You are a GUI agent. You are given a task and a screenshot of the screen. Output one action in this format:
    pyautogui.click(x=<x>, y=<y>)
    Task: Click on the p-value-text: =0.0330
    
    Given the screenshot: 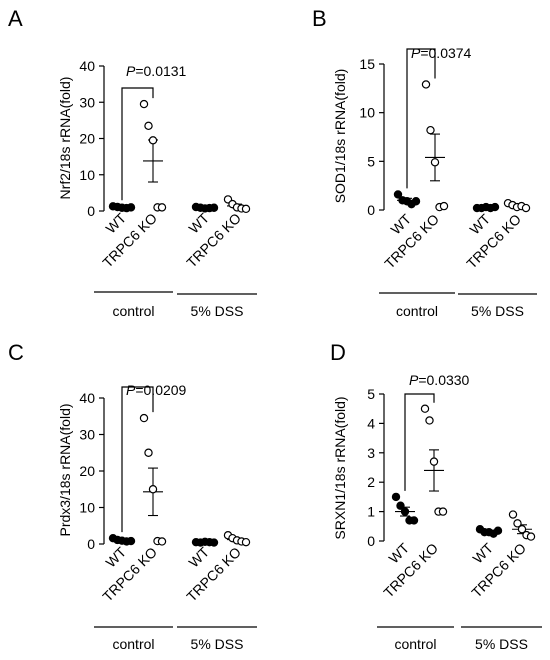 What is the action you would take?
    pyautogui.click(x=443, y=380)
    